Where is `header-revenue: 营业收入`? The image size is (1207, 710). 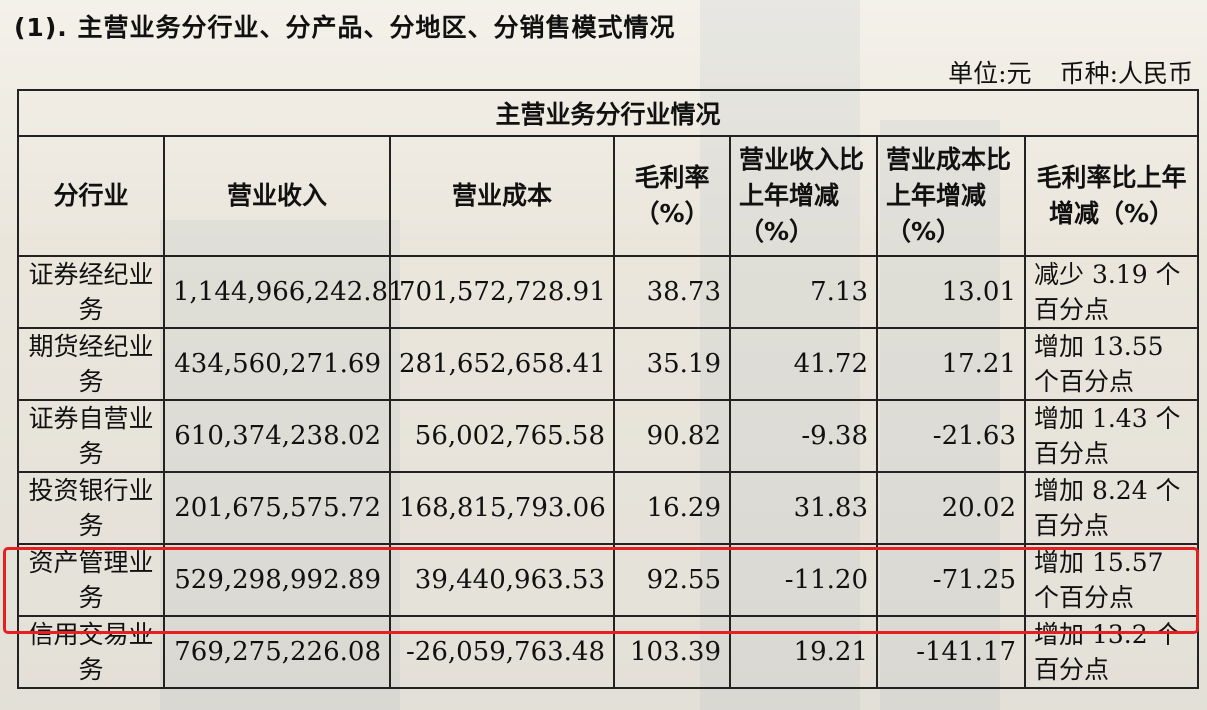
header-revenue: 营业收入 is located at coordinates (277, 196).